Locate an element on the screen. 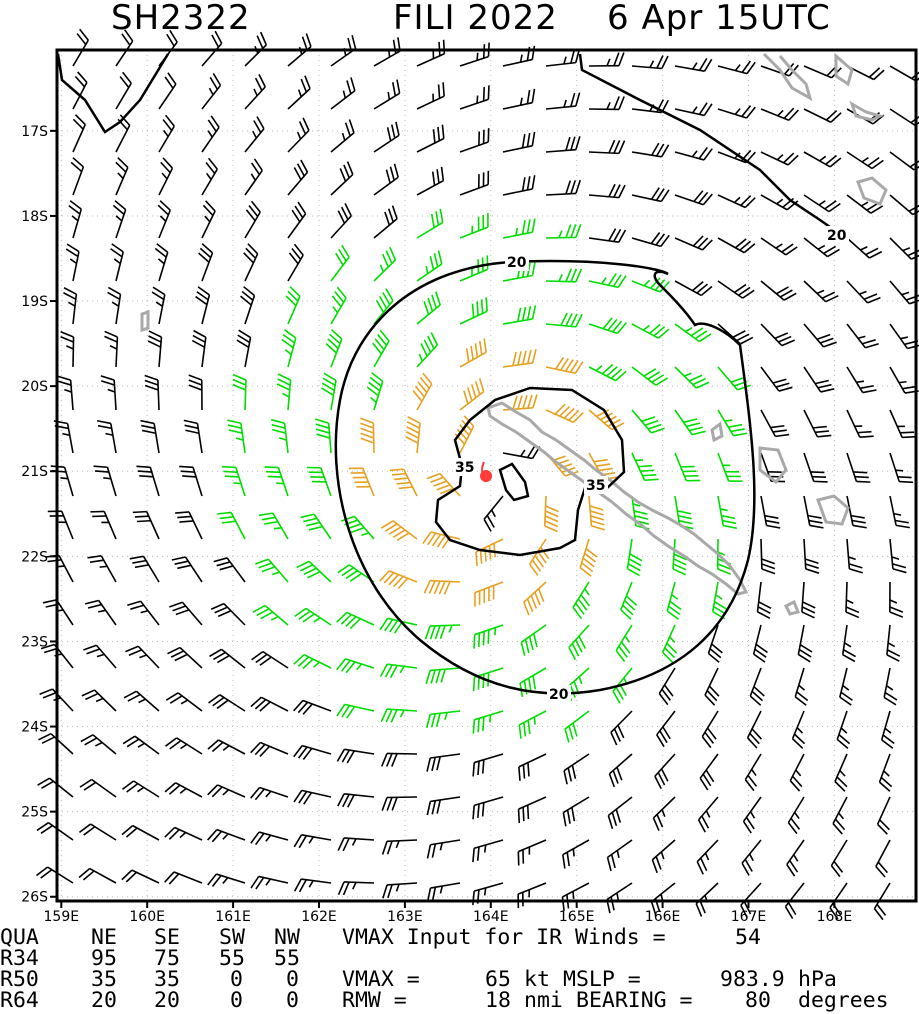 The image size is (919, 1014). coastline-chesterfield is located at coordinates (145, 321).